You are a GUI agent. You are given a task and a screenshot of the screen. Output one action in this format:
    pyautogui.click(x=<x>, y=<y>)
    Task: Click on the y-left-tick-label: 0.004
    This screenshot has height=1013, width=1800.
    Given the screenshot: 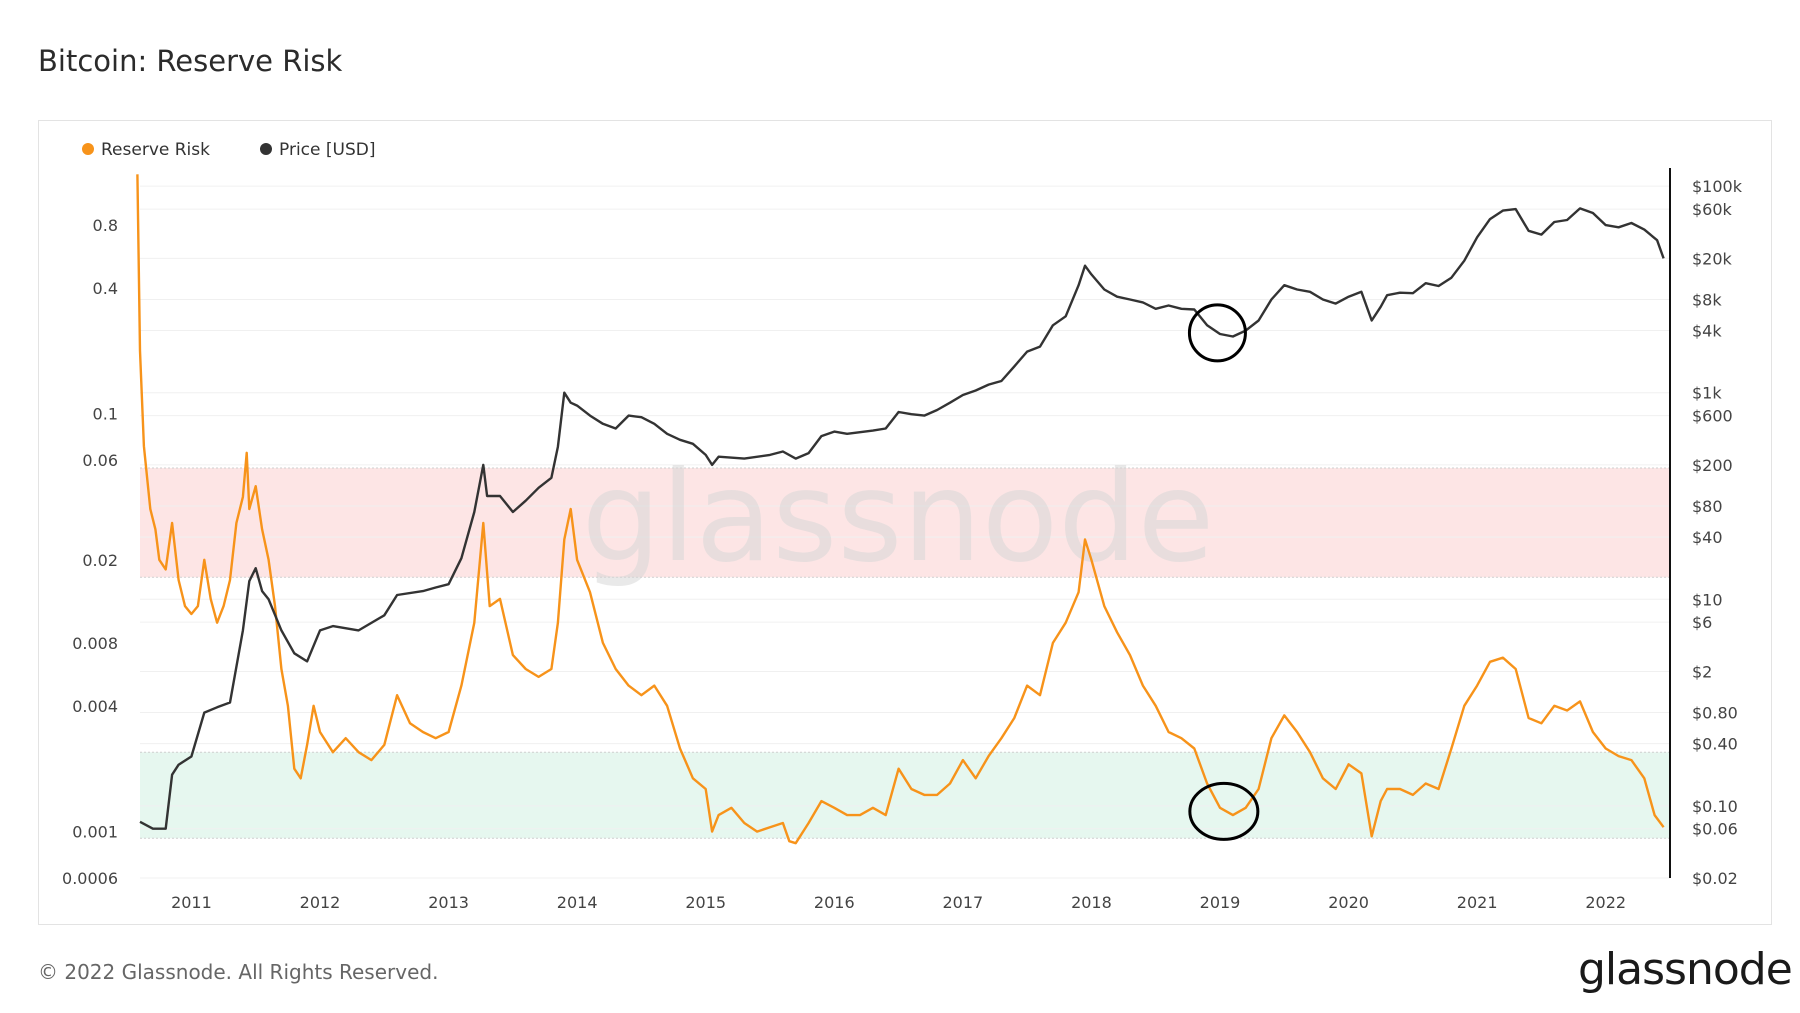 What is the action you would take?
    pyautogui.click(x=95, y=706)
    